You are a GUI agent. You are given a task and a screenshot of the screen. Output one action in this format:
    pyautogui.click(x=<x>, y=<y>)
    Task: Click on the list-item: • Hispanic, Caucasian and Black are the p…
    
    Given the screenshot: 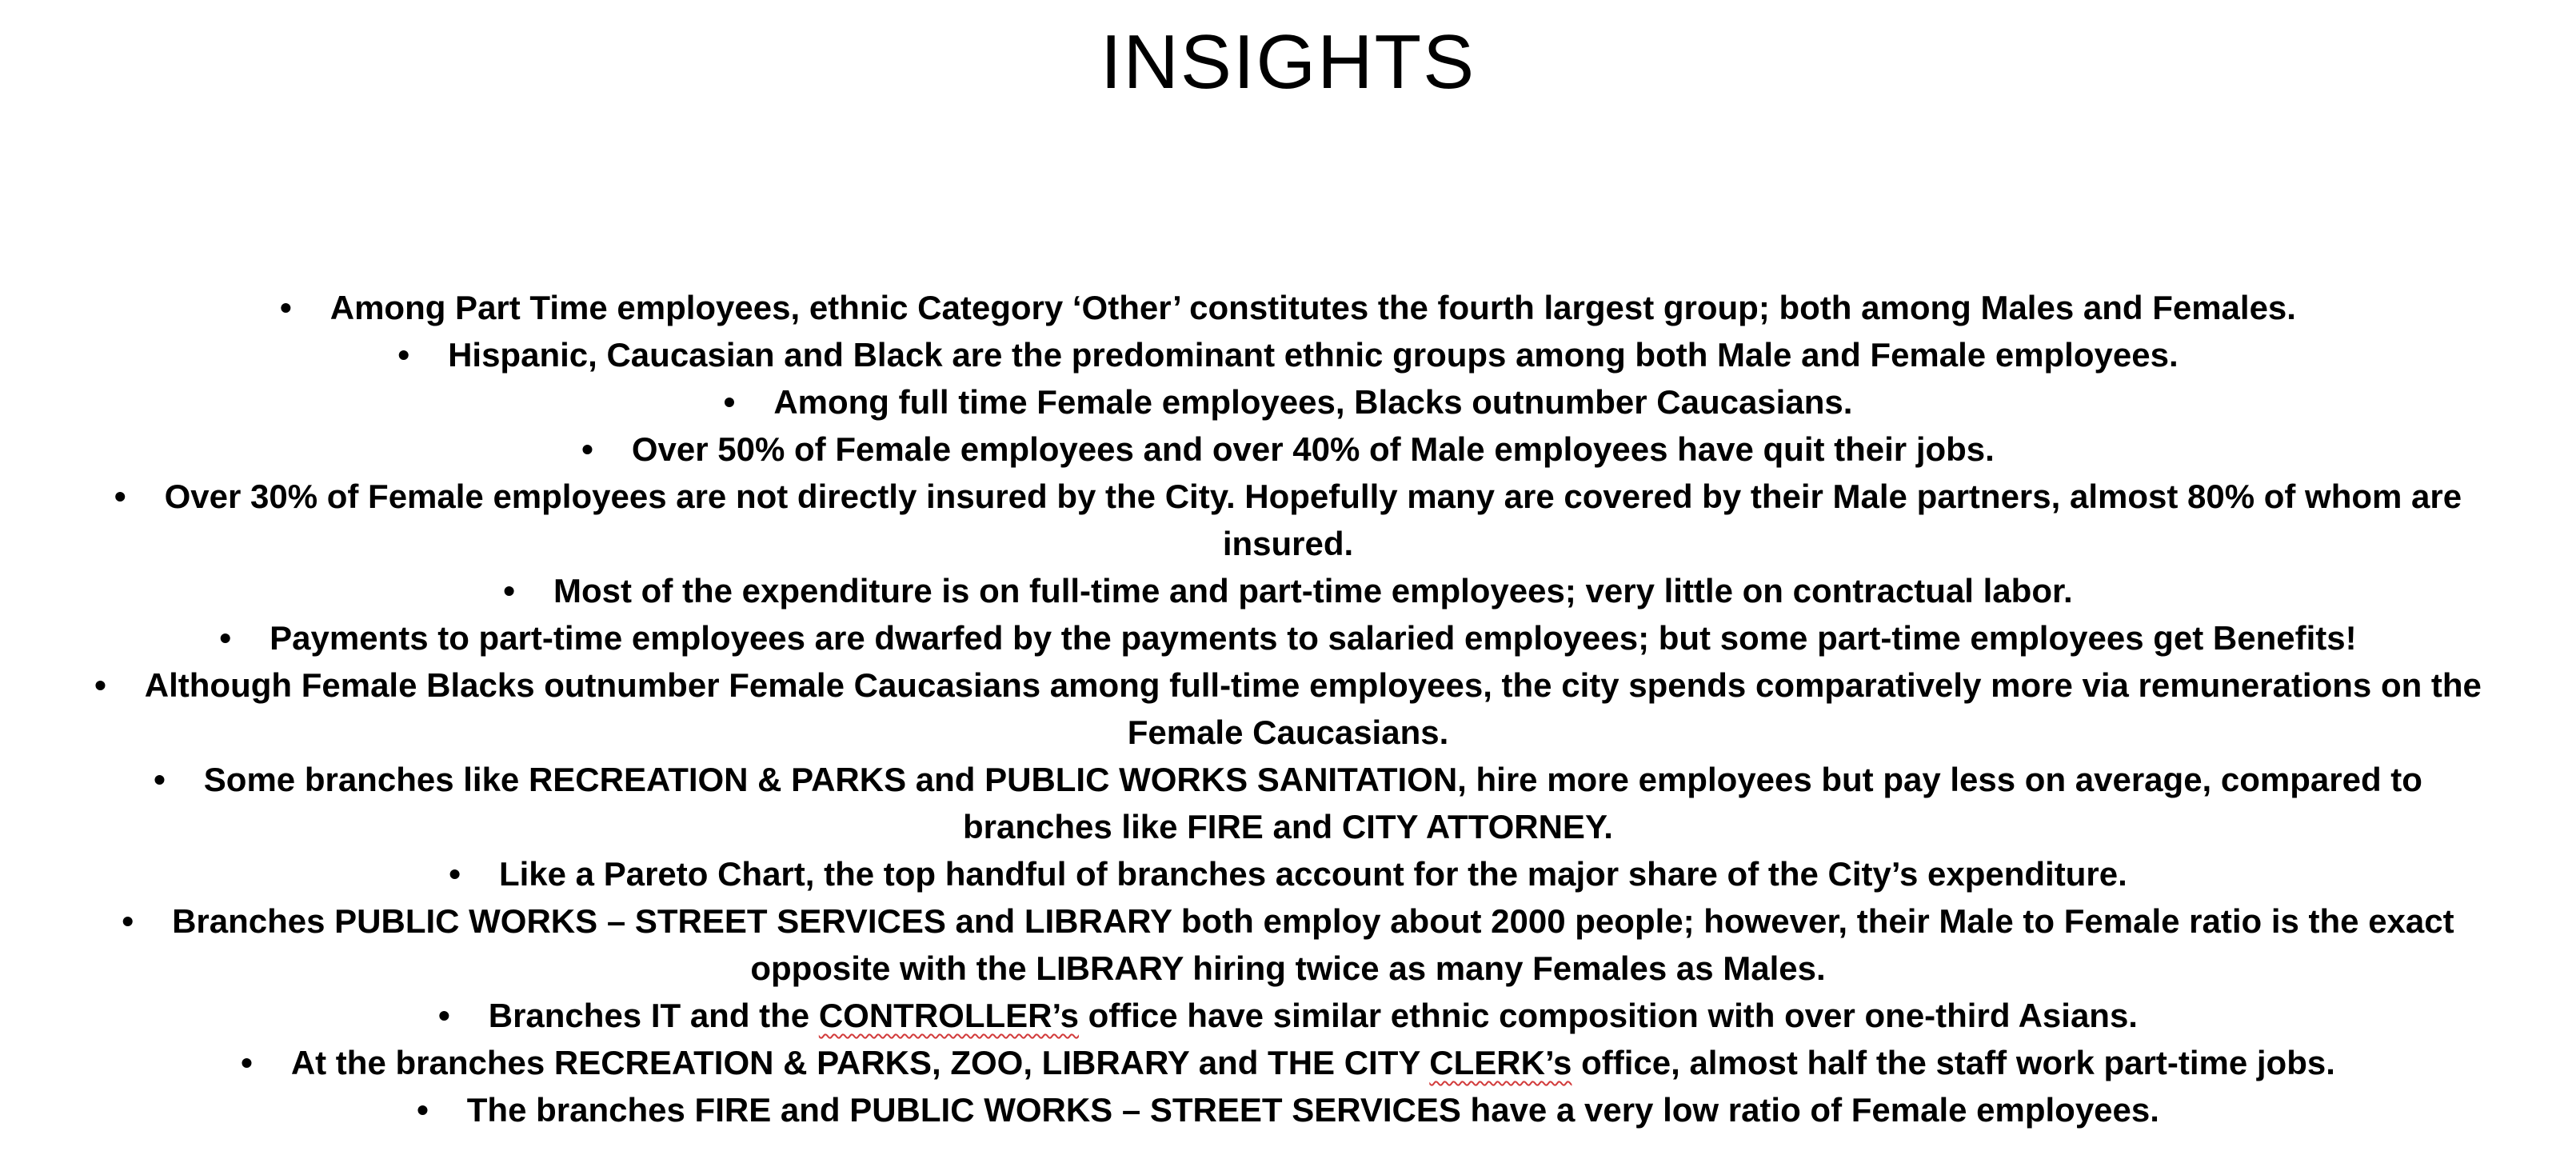 What is the action you would take?
    pyautogui.click(x=1288, y=354)
    